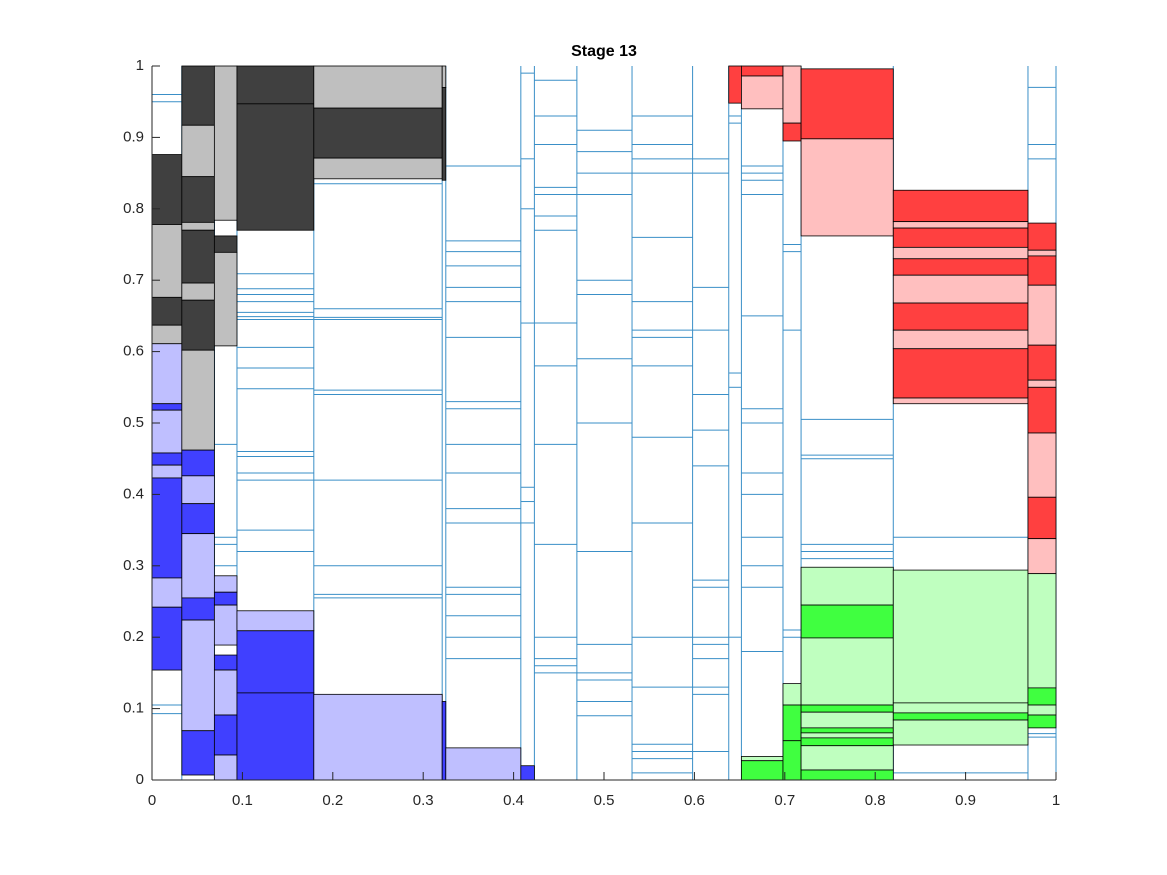 The image size is (1167, 875). What do you see at coordinates (133, 493) in the screenshot?
I see `y-tick-label: 0.4` at bounding box center [133, 493].